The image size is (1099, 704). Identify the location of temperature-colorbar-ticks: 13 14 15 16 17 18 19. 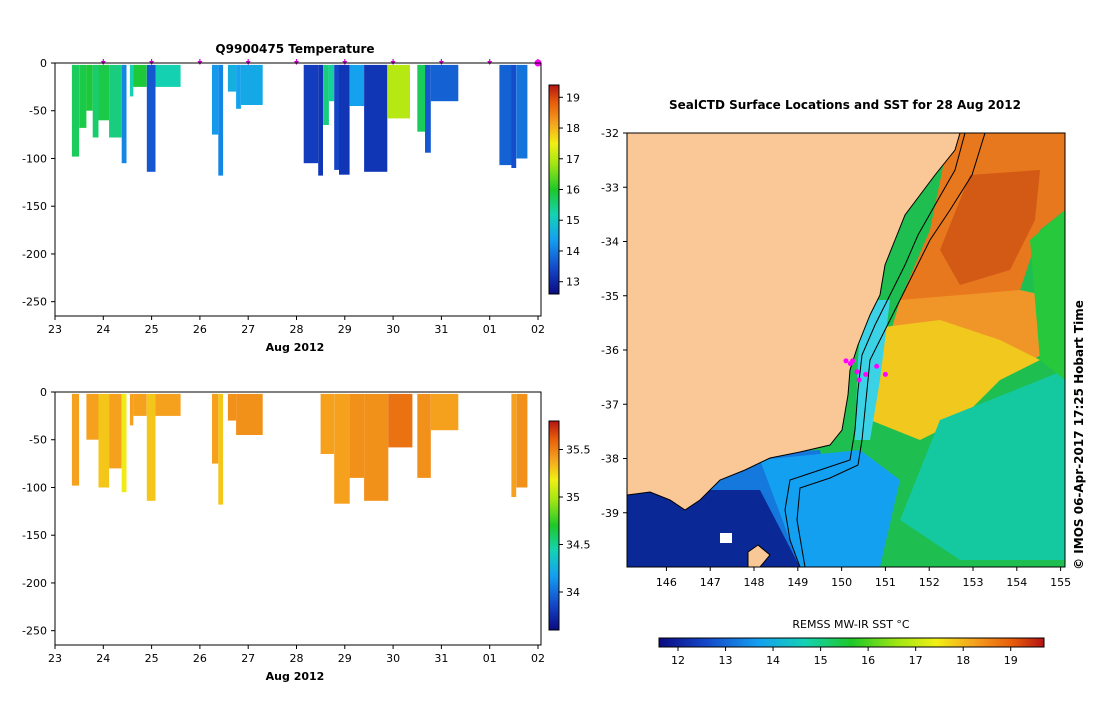
(569, 190).